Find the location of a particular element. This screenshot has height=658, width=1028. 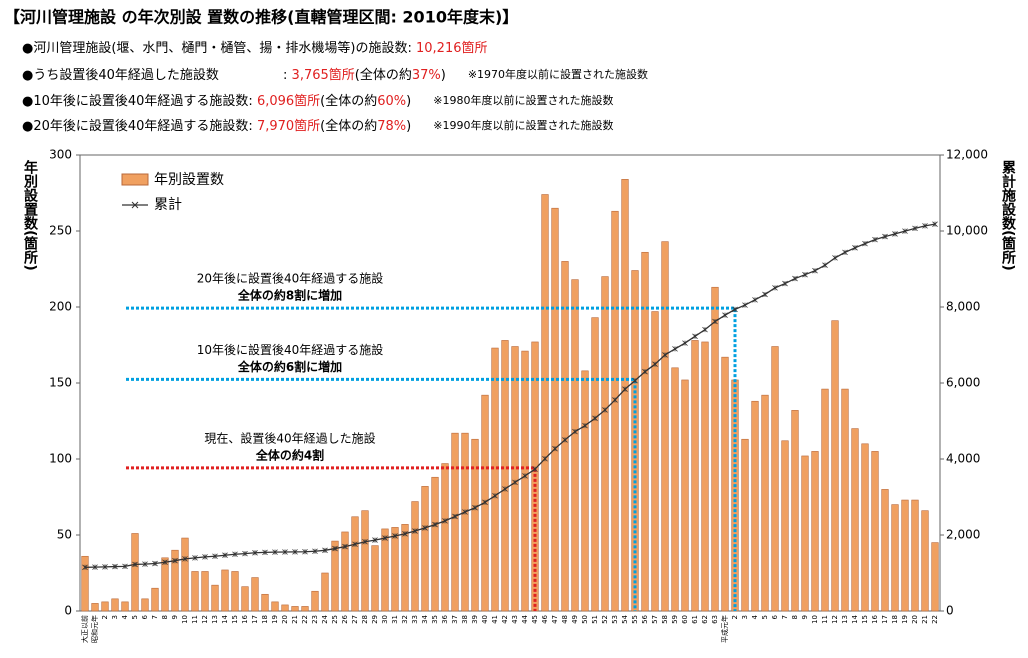

x-tick-label: 20 is located at coordinates (915, 619).